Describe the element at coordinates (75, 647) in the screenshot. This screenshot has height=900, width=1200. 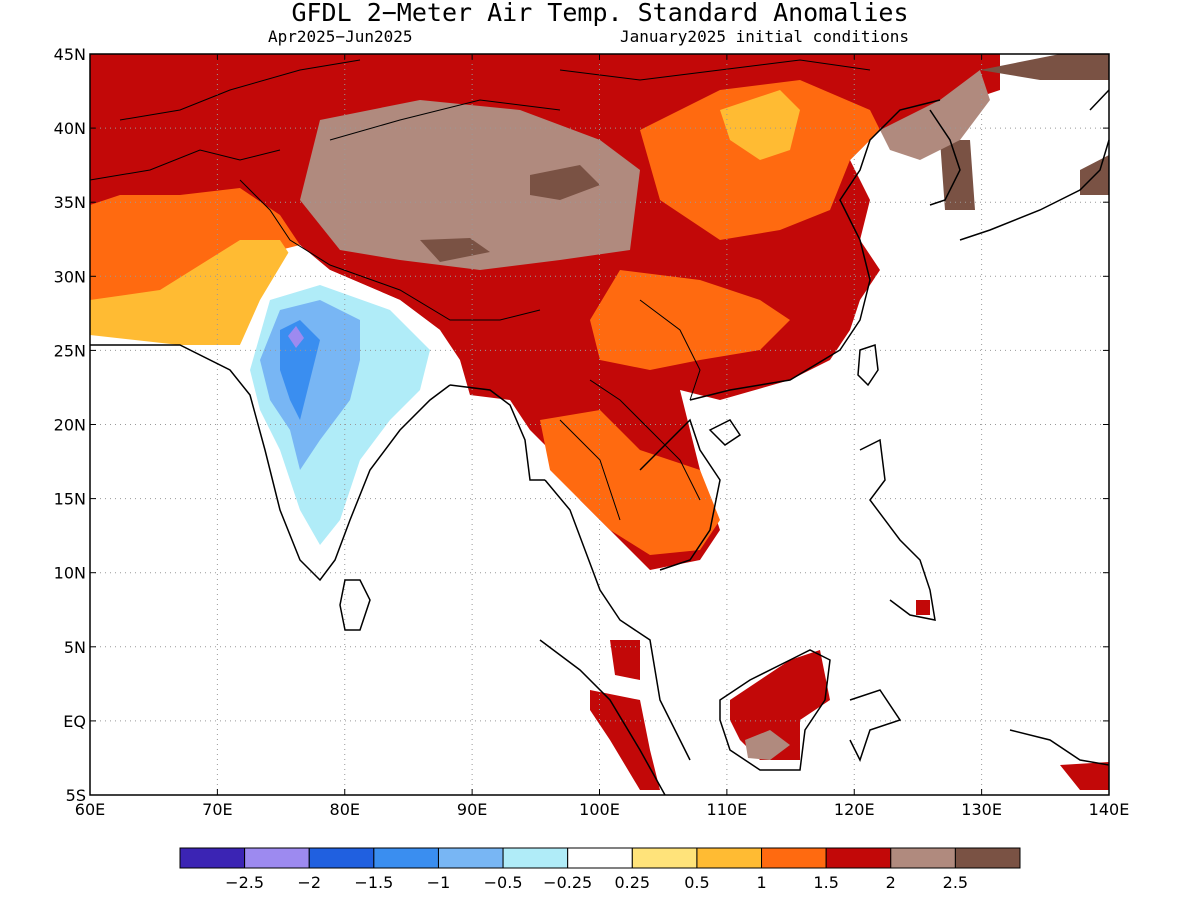
I see `lat-tick-label: 5N` at that location.